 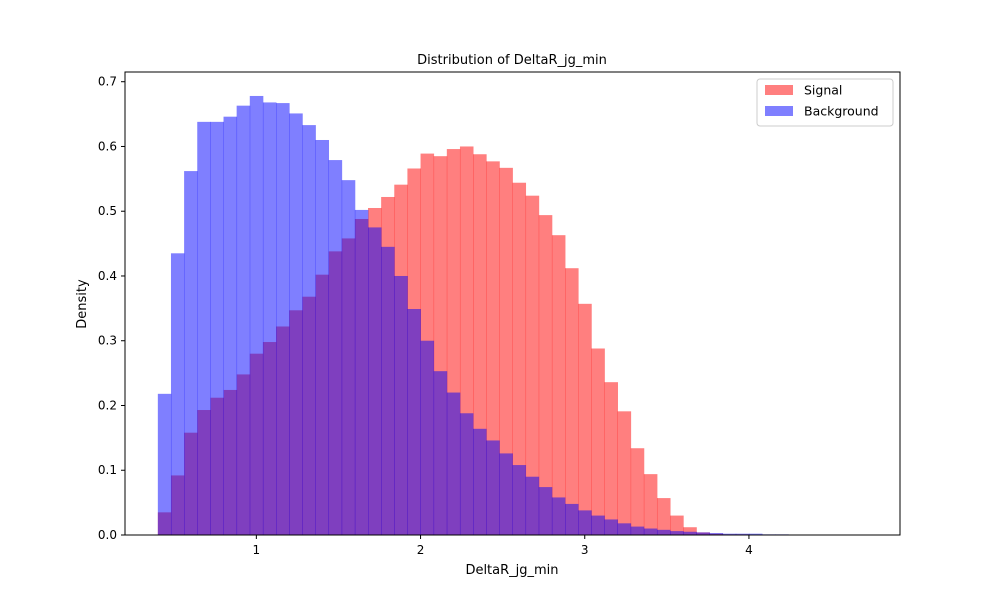 What do you see at coordinates (511, 570) in the screenshot?
I see `x-axis-label: DeltaR_jg_min` at bounding box center [511, 570].